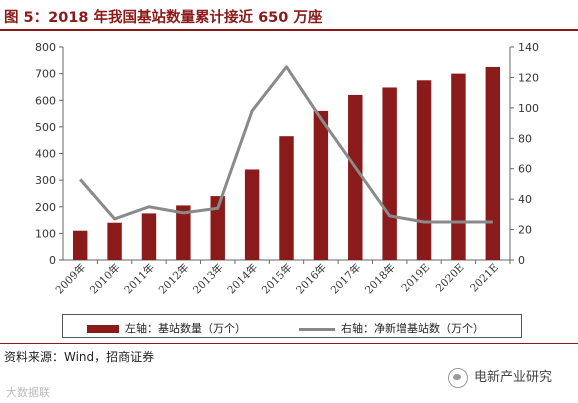  What do you see at coordinates (513, 377) in the screenshot?
I see `watermark-right-text: 电新产业研究` at bounding box center [513, 377].